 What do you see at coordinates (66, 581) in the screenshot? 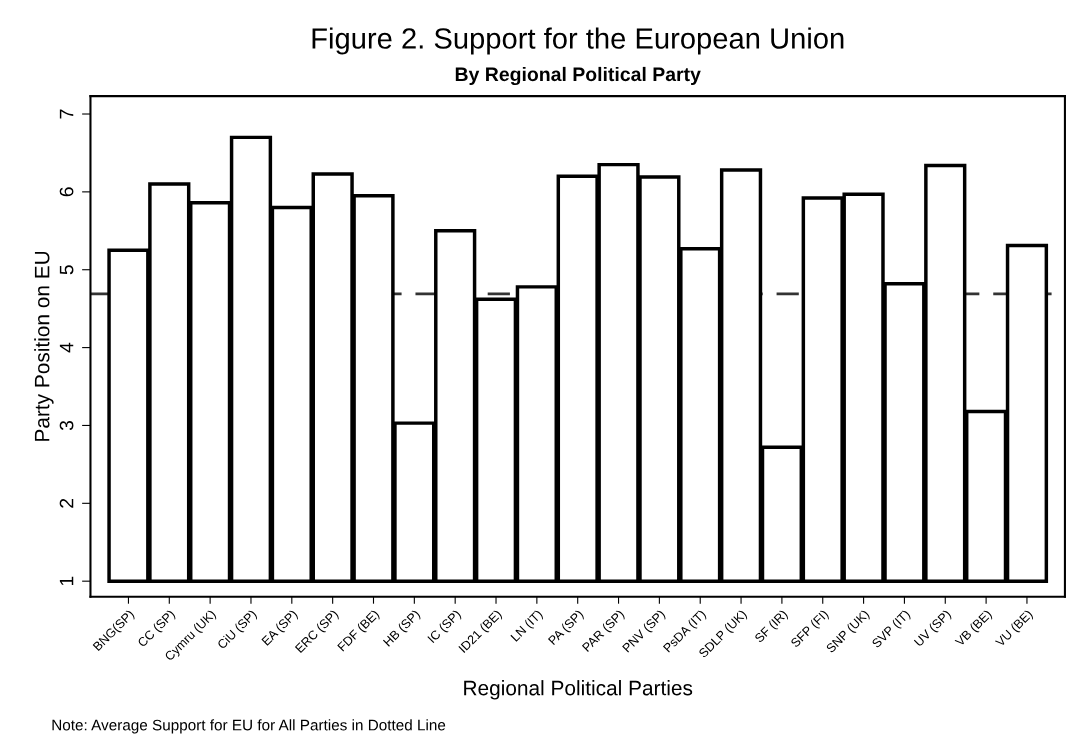
I see `y-tick-label: 1` at bounding box center [66, 581].